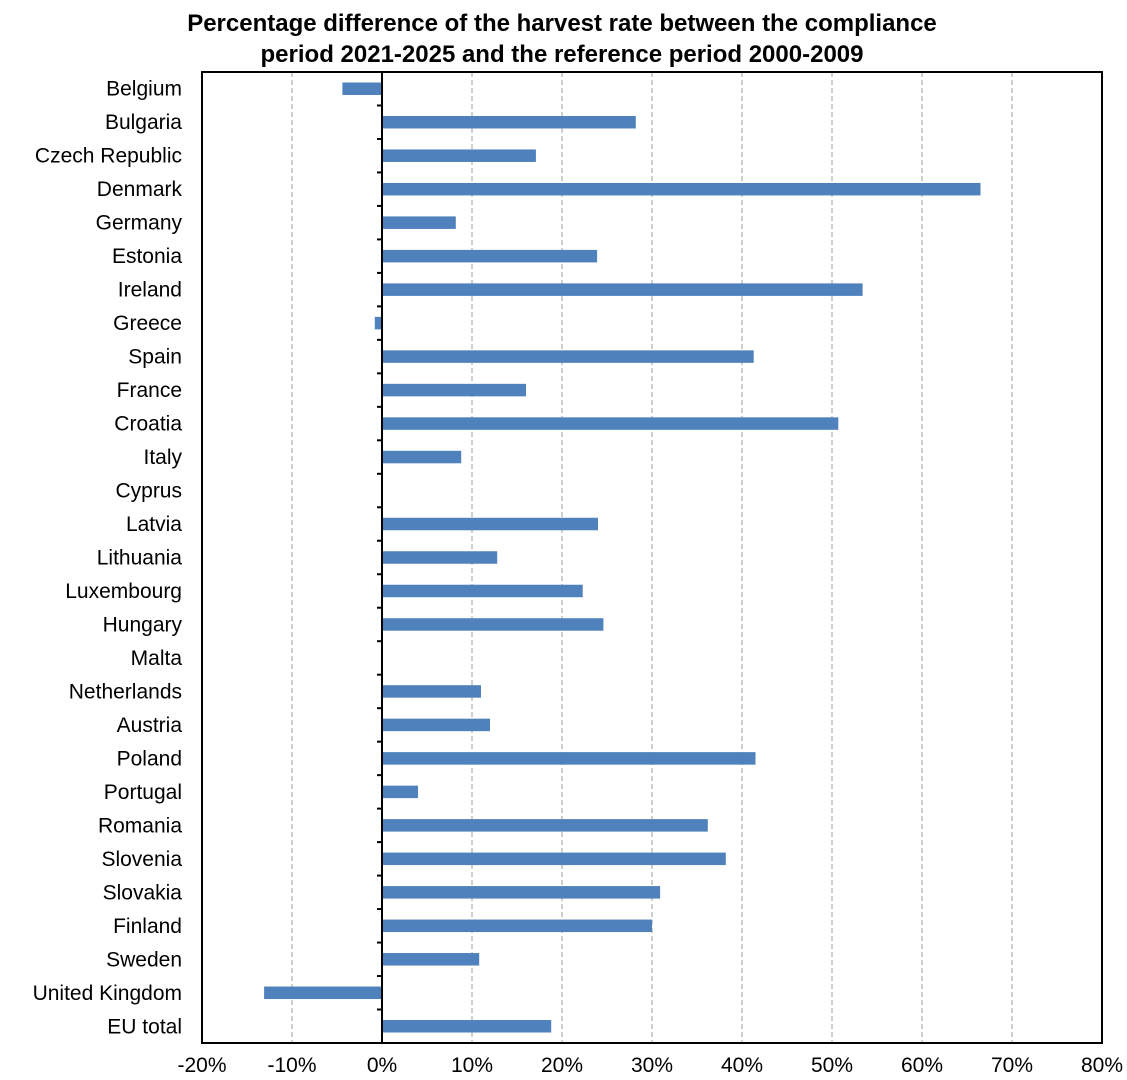 This screenshot has width=1127, height=1080. Describe the element at coordinates (150, 290) in the screenshot. I see `category-label: Ireland` at that location.